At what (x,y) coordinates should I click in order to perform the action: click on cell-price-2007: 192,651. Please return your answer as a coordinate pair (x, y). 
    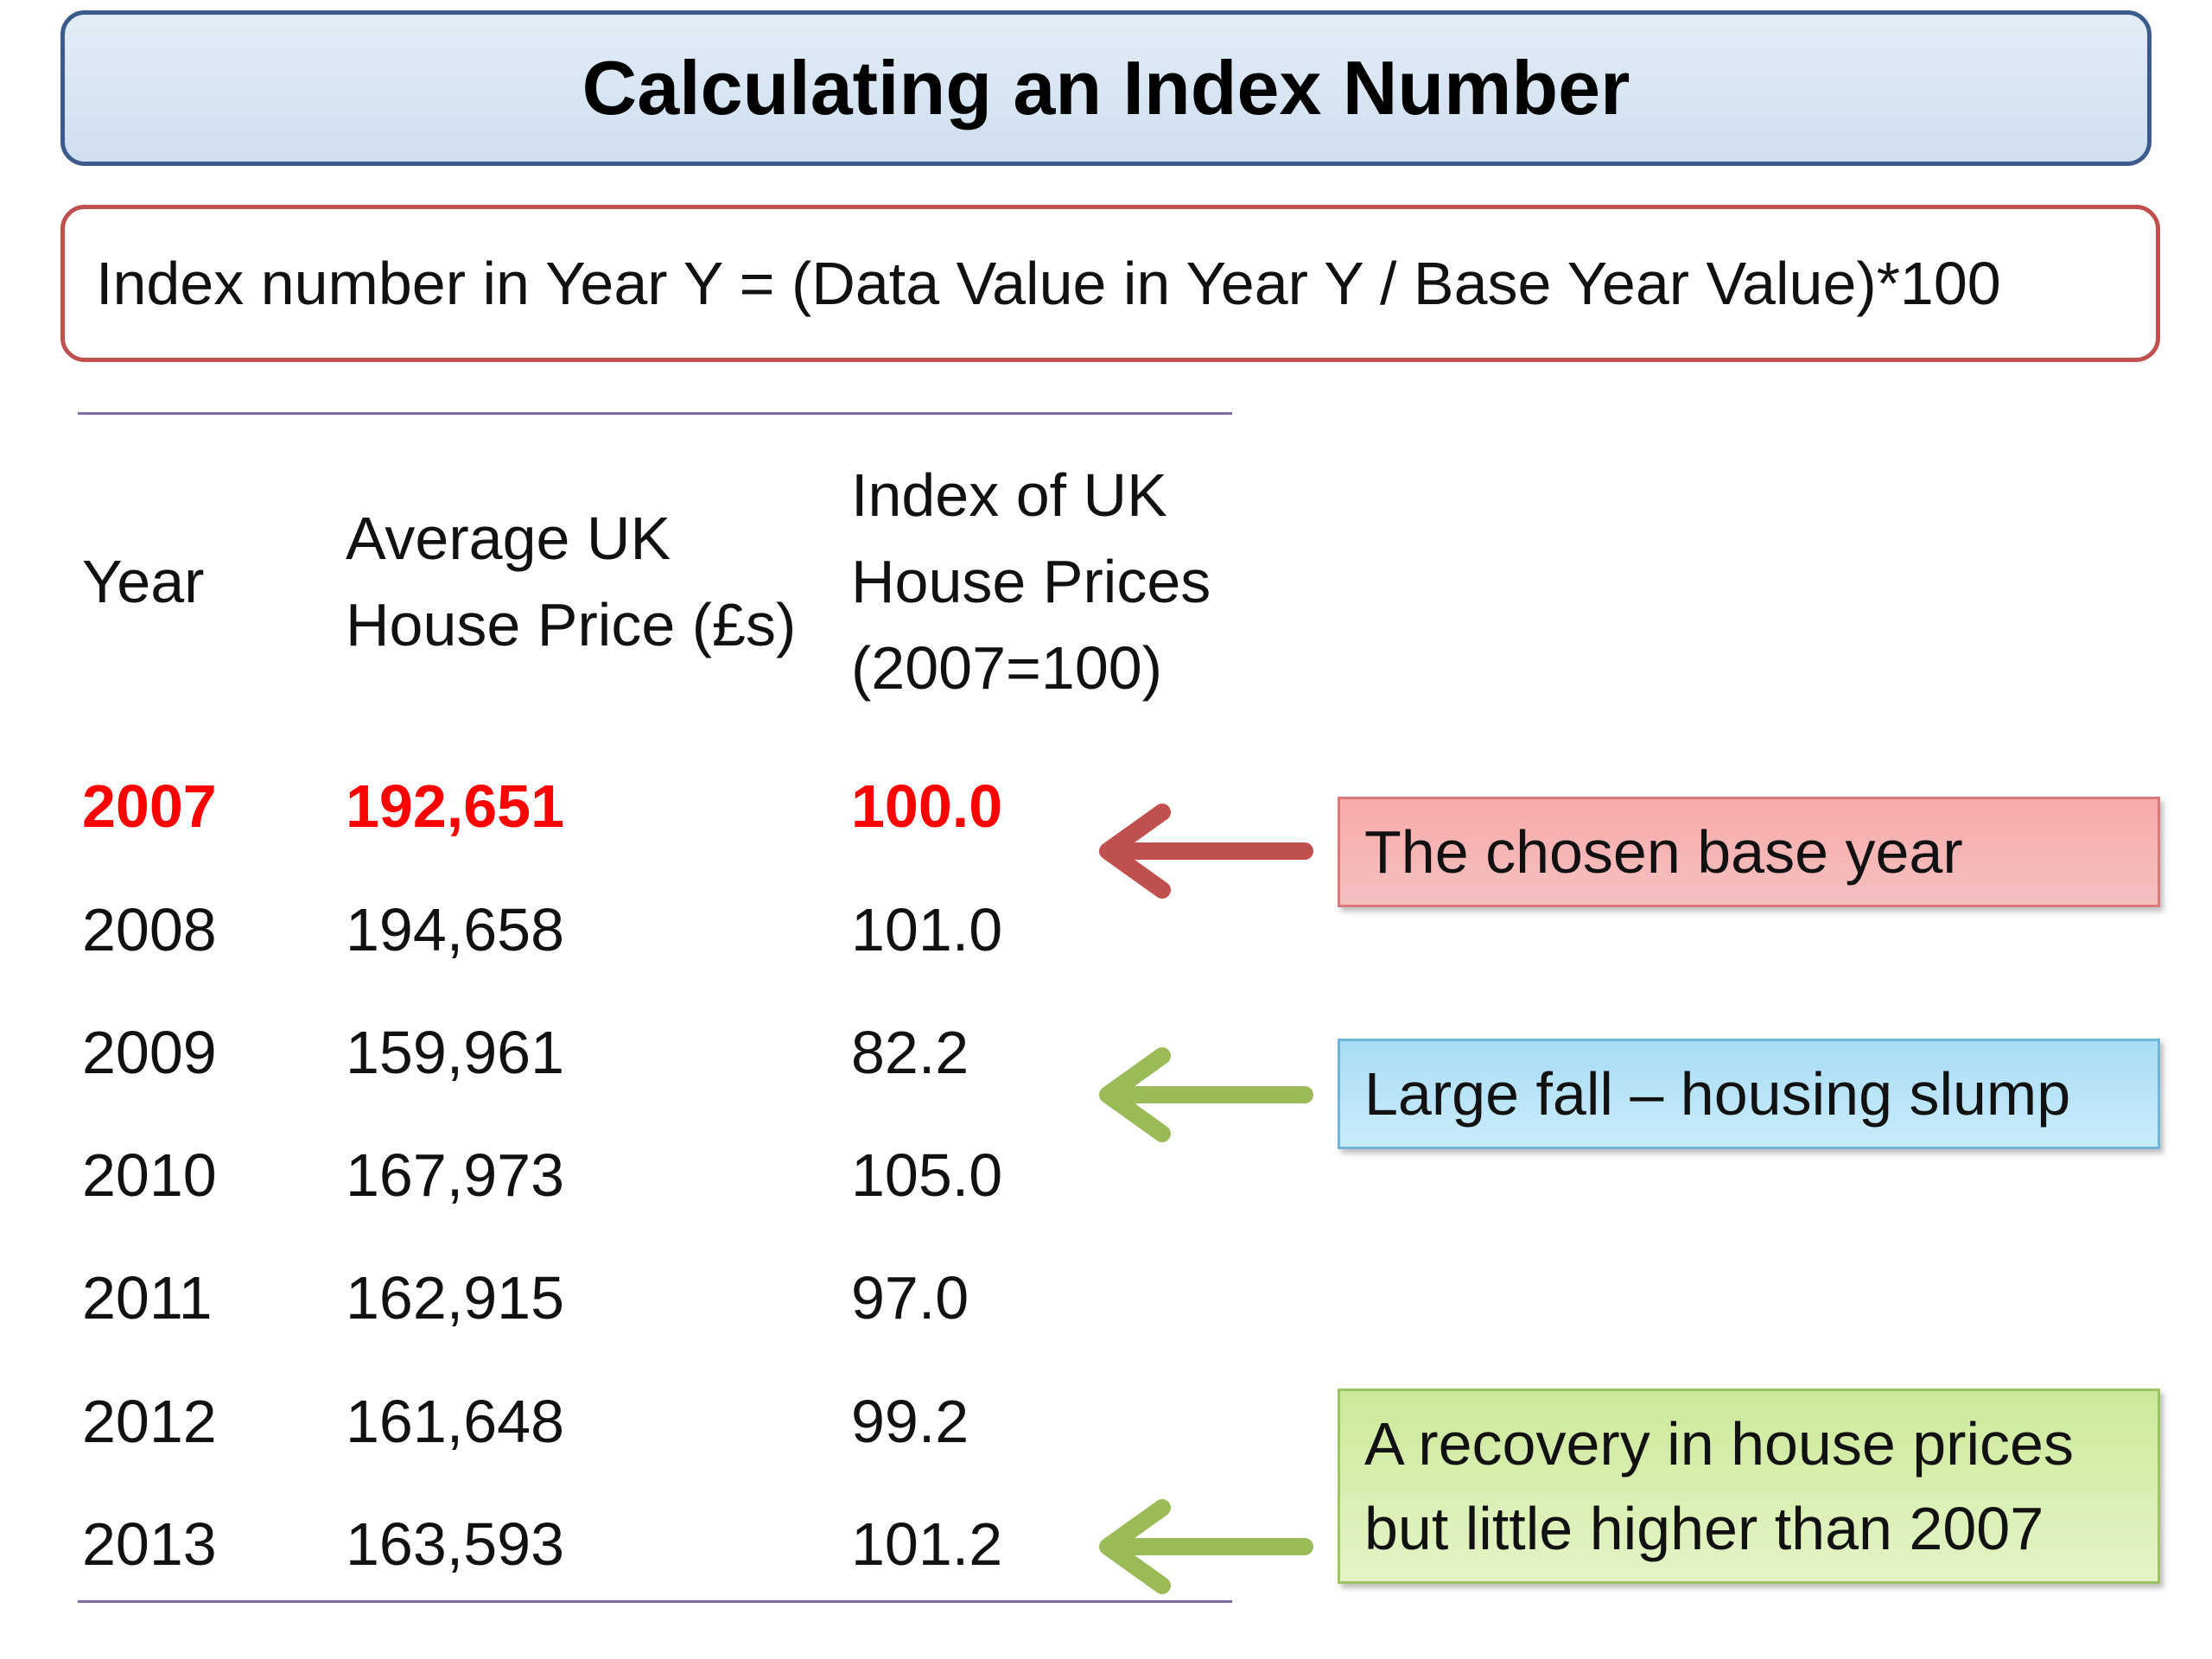
    Looking at the image, I should click on (455, 806).